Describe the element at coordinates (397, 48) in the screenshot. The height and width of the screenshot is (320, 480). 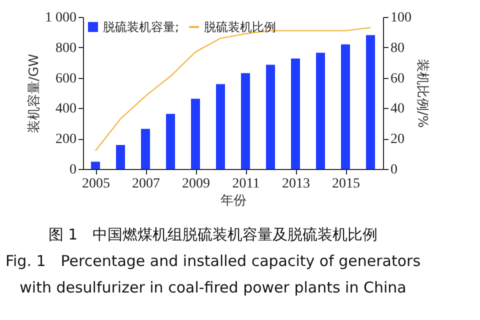
I see `y2-tick-label: 80` at that location.